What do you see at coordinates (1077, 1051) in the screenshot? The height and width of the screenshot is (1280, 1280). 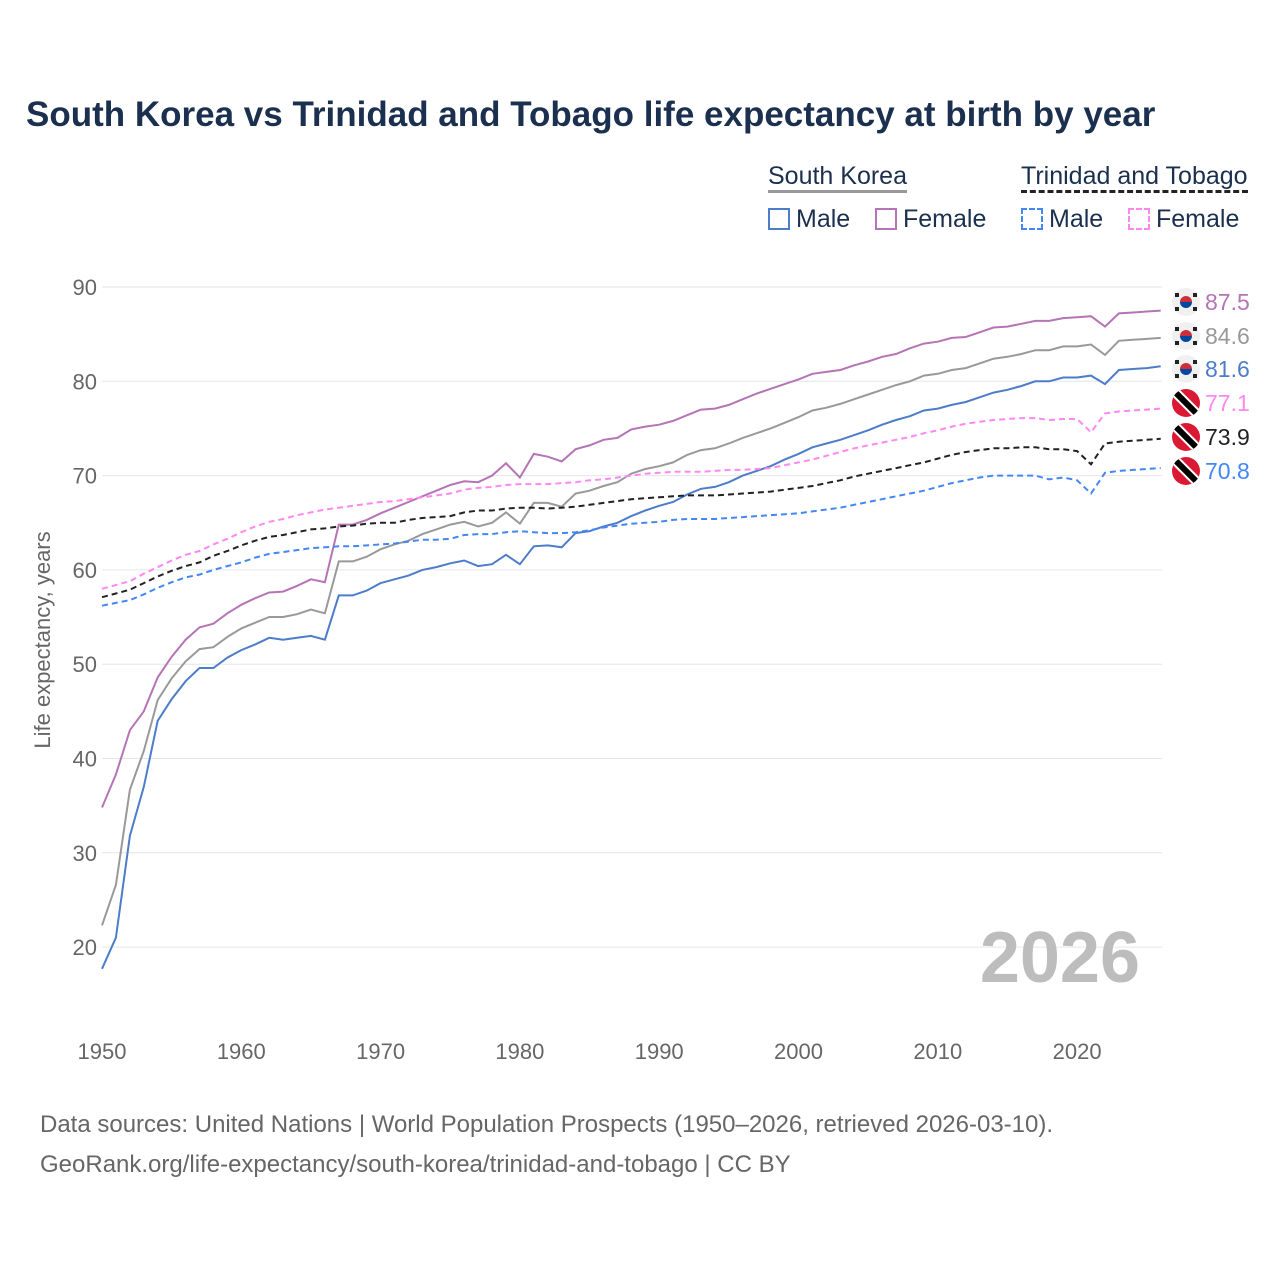 I see `x-tick-label: 2020` at bounding box center [1077, 1051].